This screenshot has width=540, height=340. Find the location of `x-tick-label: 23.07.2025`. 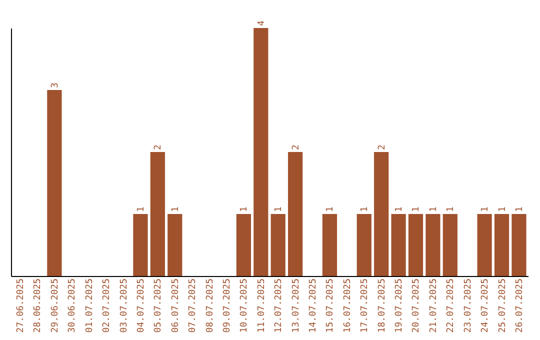

x-tick-label: 23.07.2025 is located at coordinates (468, 305).